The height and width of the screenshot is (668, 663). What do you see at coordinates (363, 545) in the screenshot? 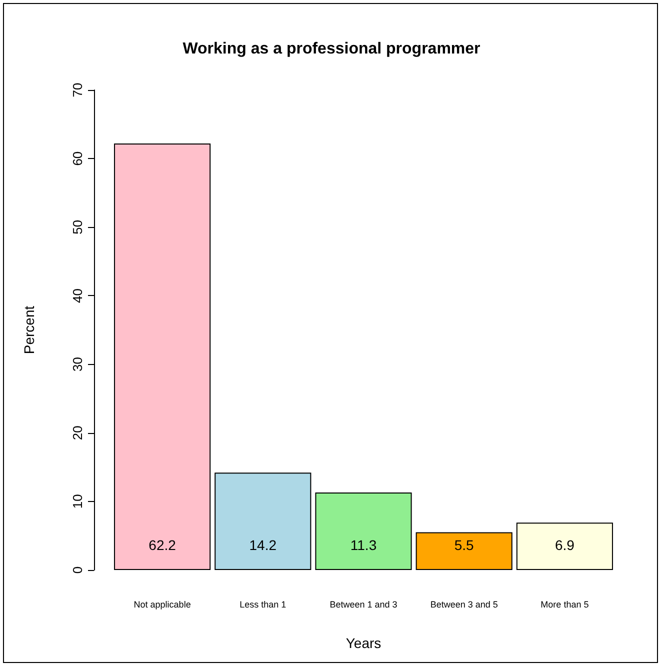
I see `data-label: 11.3` at bounding box center [363, 545].